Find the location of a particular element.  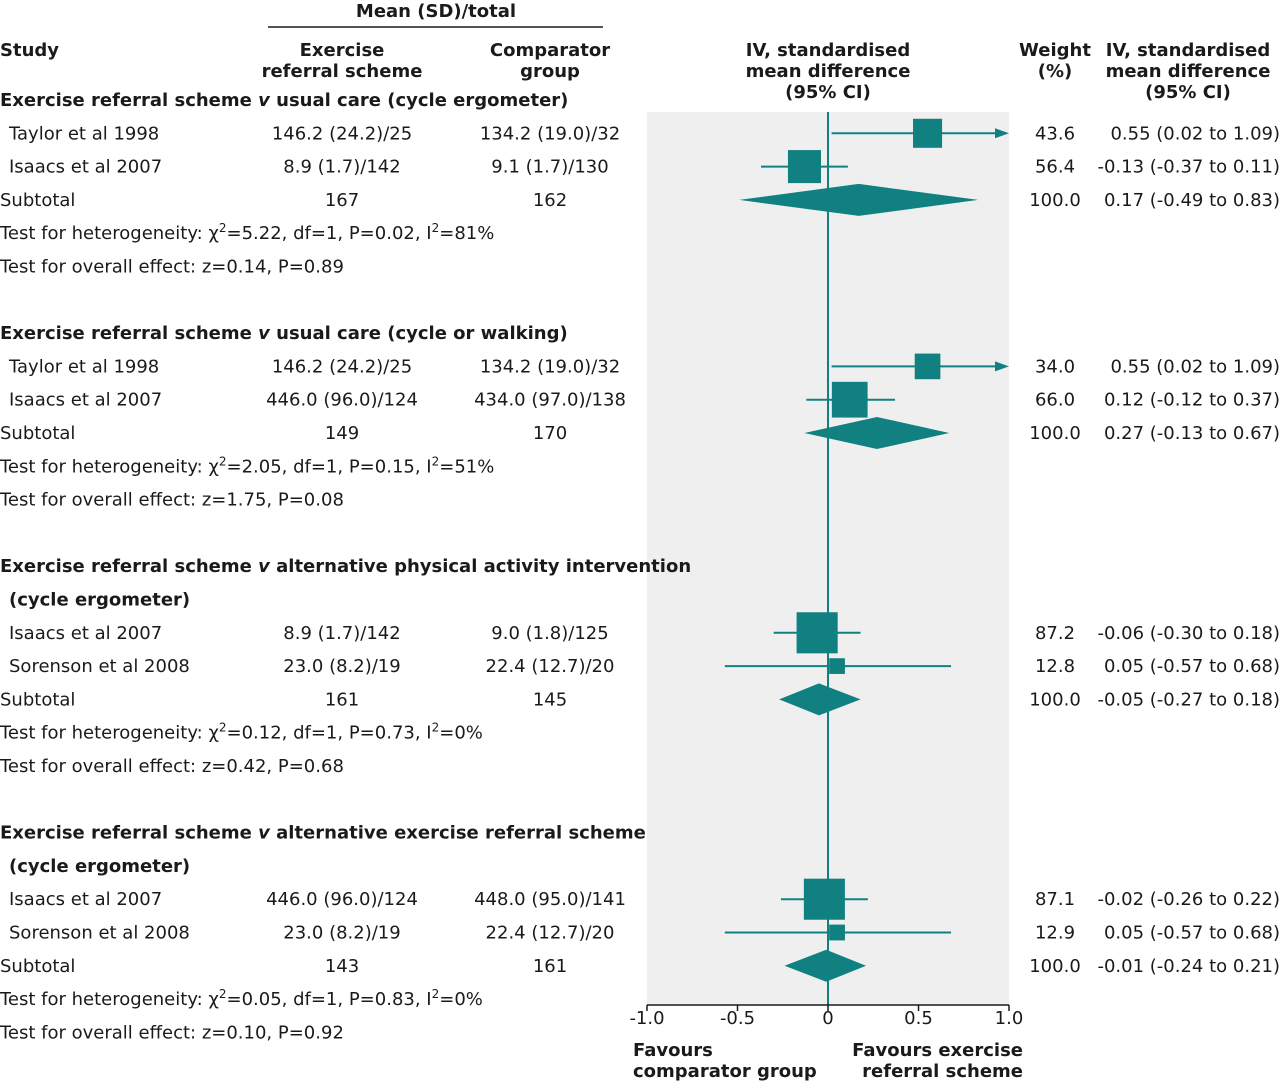

comparator-value: 434.0 (97.0)/138 is located at coordinates (550, 400).